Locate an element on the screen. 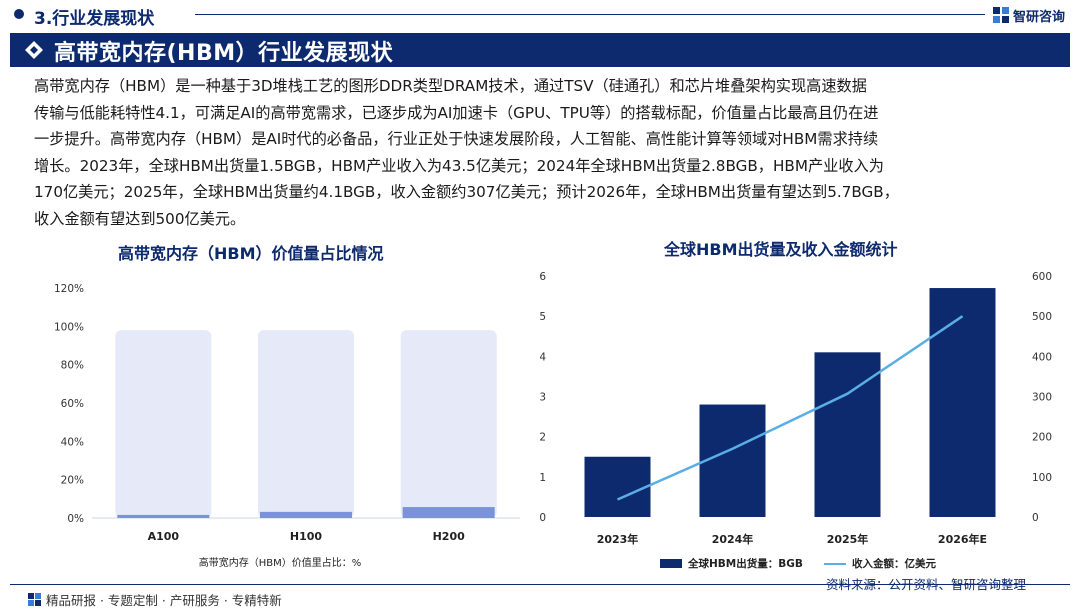 This screenshot has height=608, width=1080. left-y-tick-label: 60% is located at coordinates (72, 404).